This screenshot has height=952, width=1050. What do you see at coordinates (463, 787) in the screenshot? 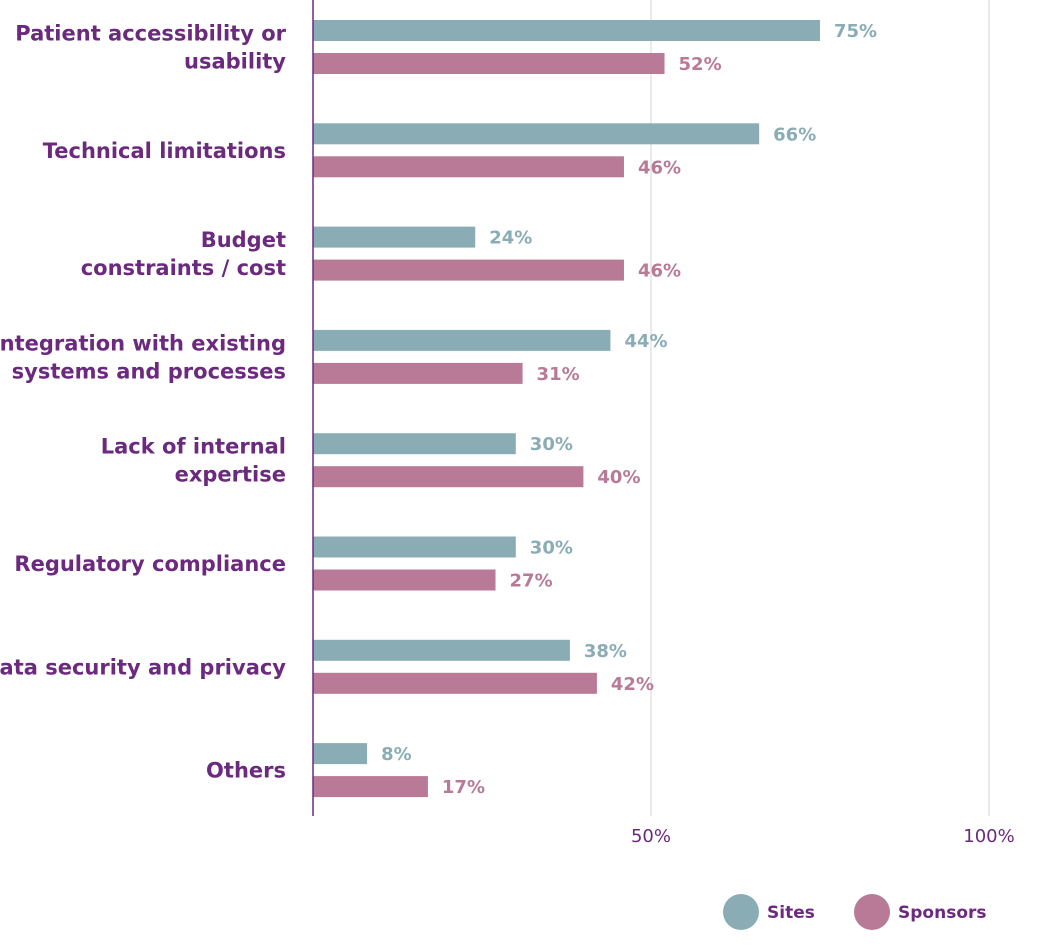
I see `value-label-sponsors-7: 17%` at bounding box center [463, 787].